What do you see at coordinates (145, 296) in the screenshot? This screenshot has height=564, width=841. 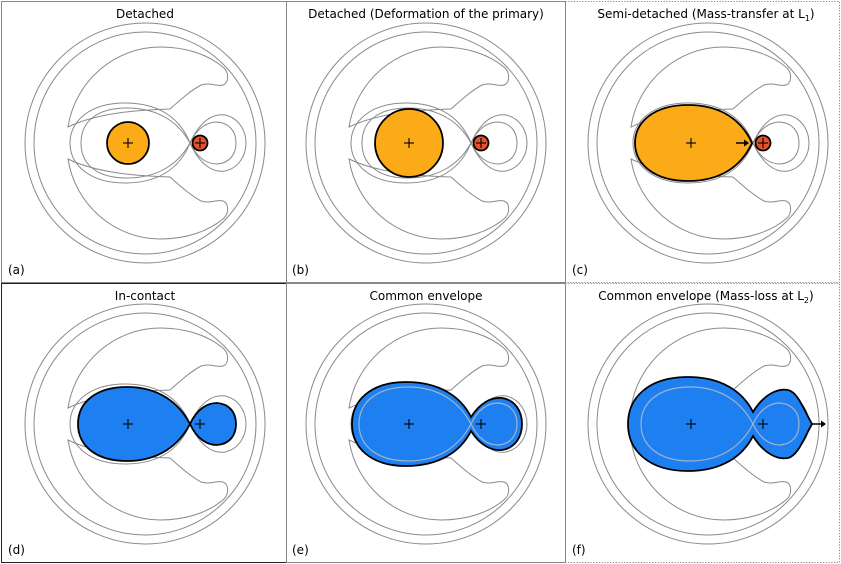 I see `panel-d-title: In-contact` at bounding box center [145, 296].